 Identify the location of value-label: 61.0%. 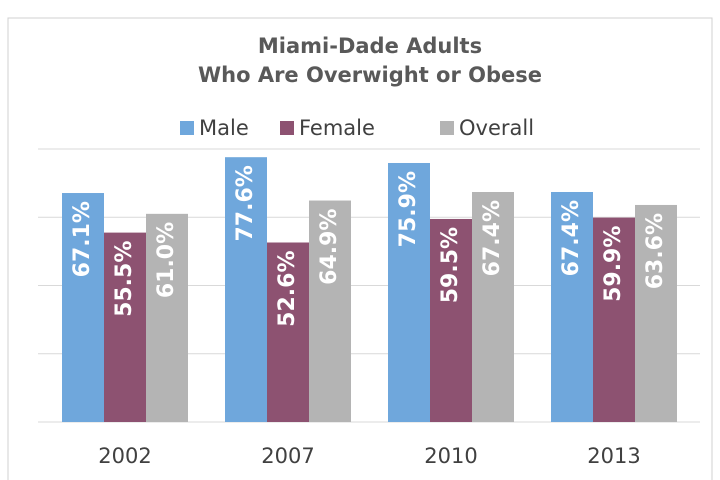
(166, 260).